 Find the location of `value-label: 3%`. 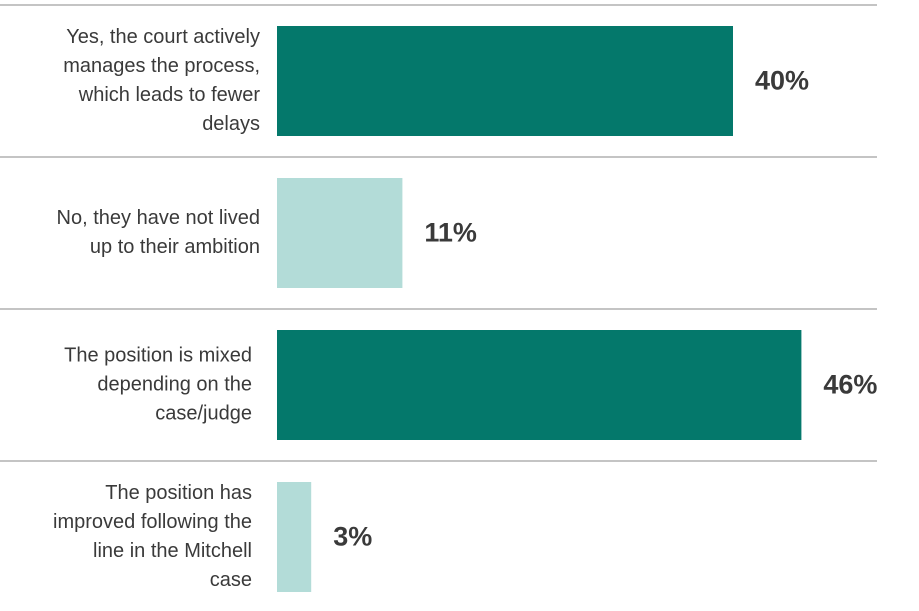

value-label: 3% is located at coordinates (353, 536).